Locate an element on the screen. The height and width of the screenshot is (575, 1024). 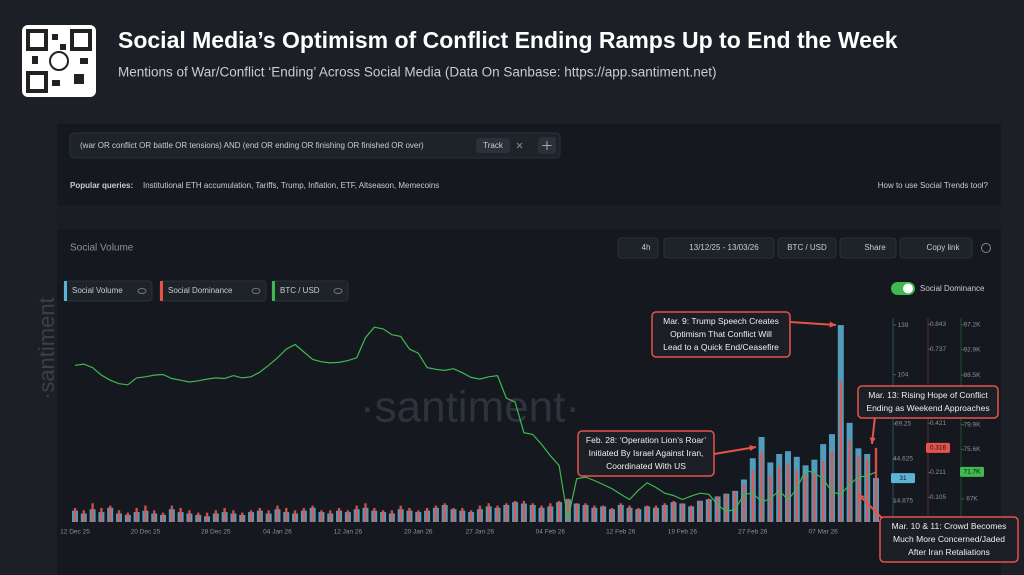
help-link: How to use Social Trends tool? is located at coordinates (933, 185).